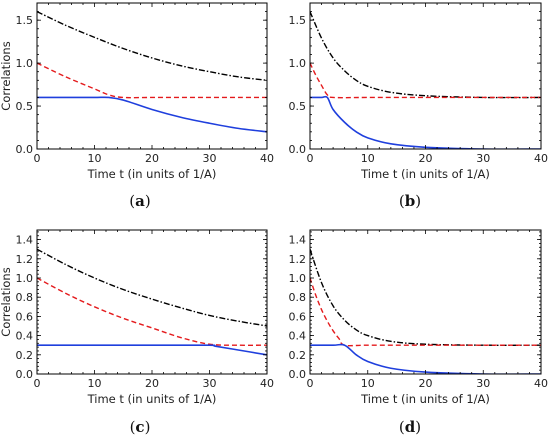  I want to click on d-dashdot-curve, so click(425, 297).